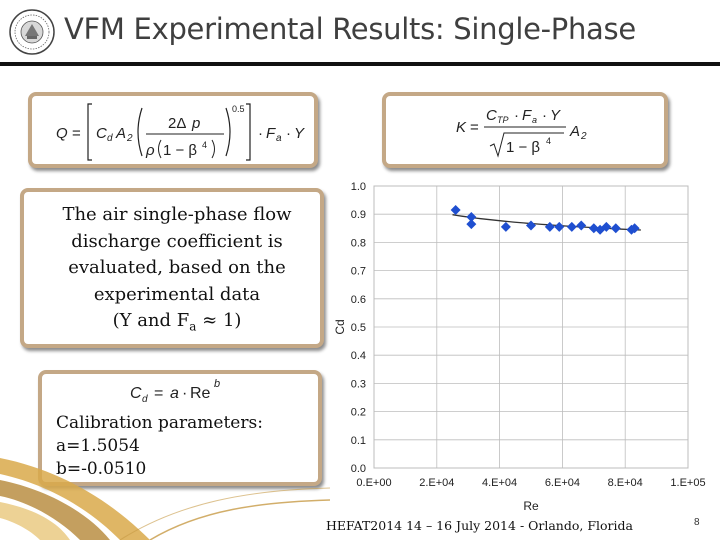 The image size is (720, 540). I want to click on svg-text: ρ, so click(150, 150).